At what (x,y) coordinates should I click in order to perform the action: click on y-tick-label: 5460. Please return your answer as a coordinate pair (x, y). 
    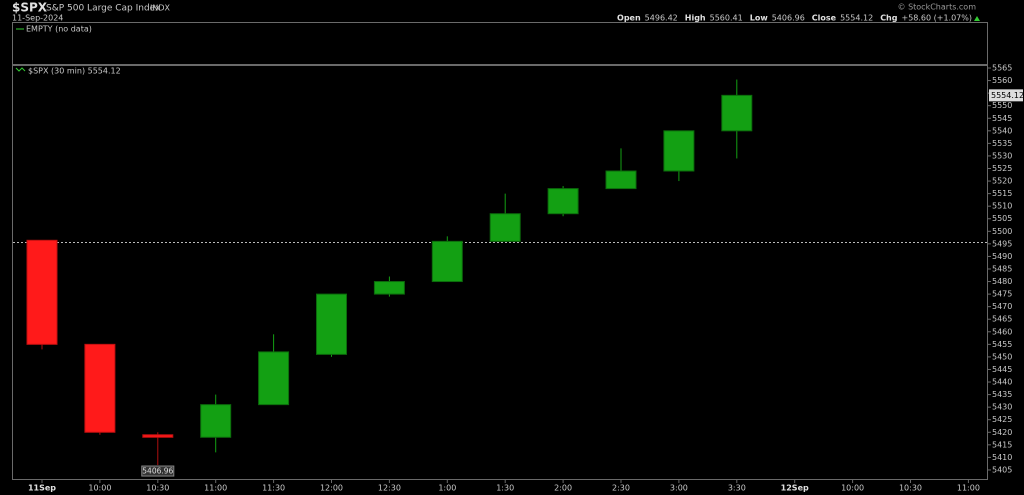
    Looking at the image, I should click on (1002, 331).